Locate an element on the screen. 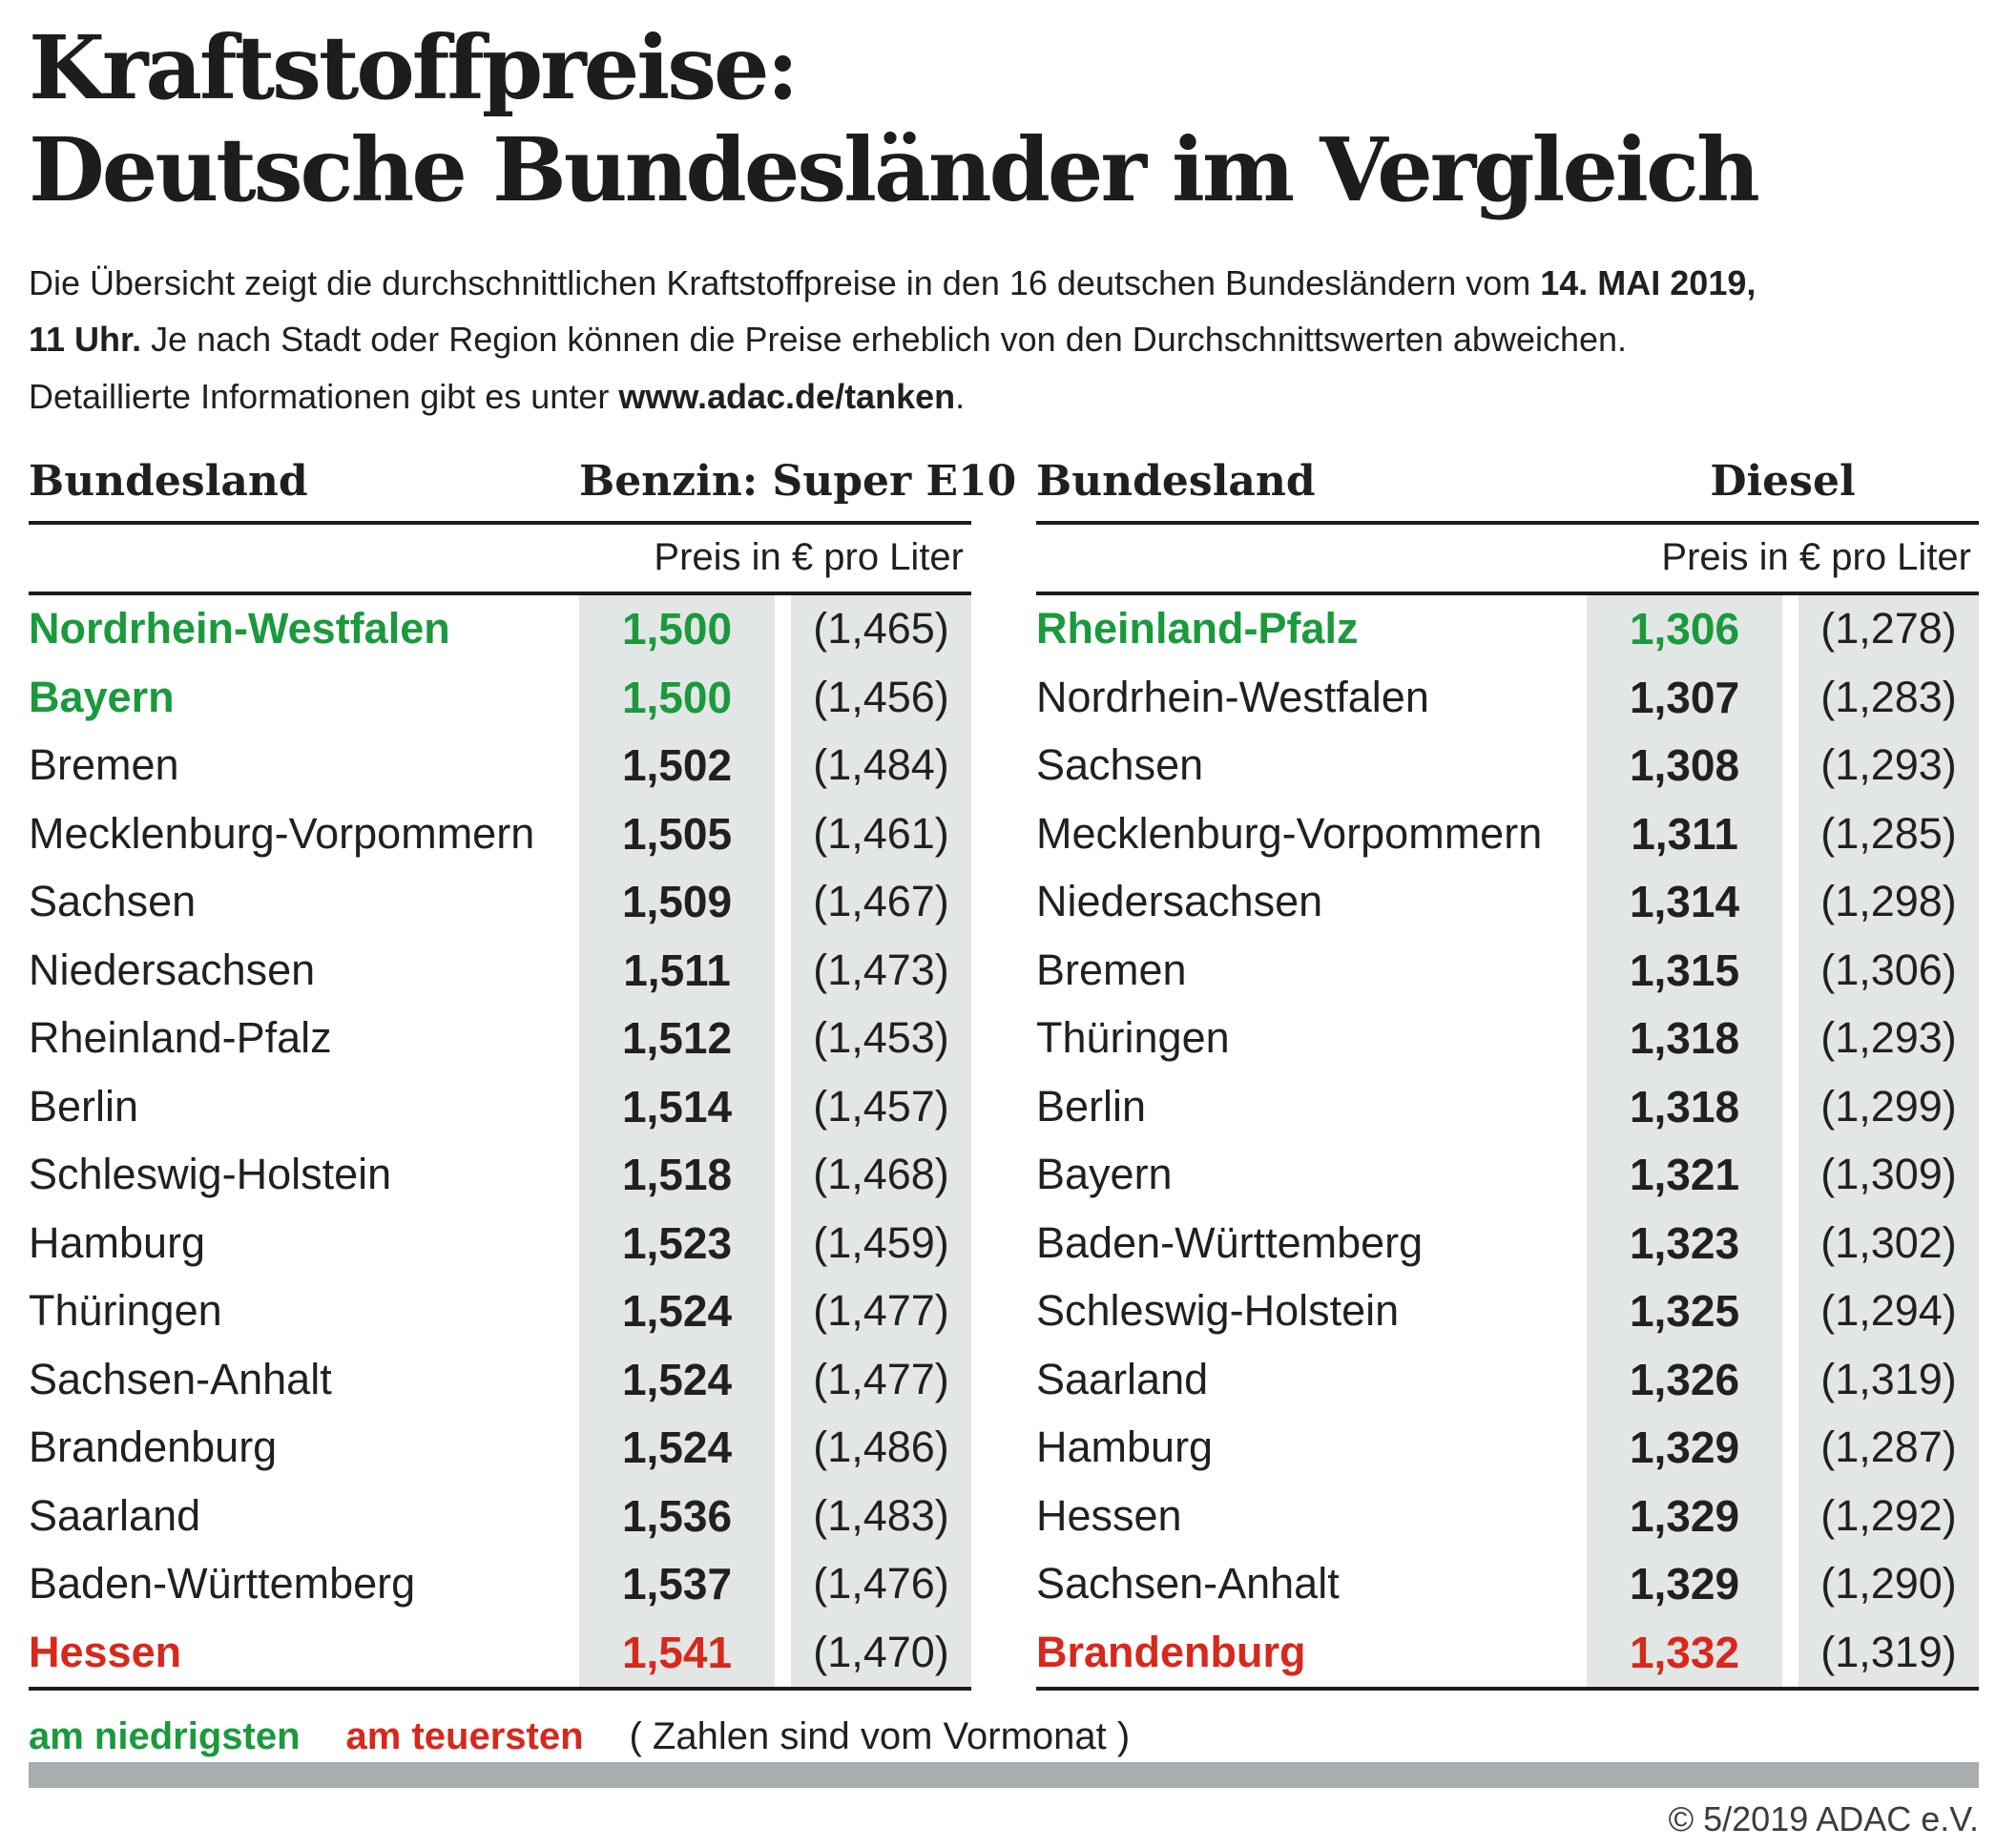 This screenshot has width=1996, height=1848. price-current: 1,509 is located at coordinates (677, 902).